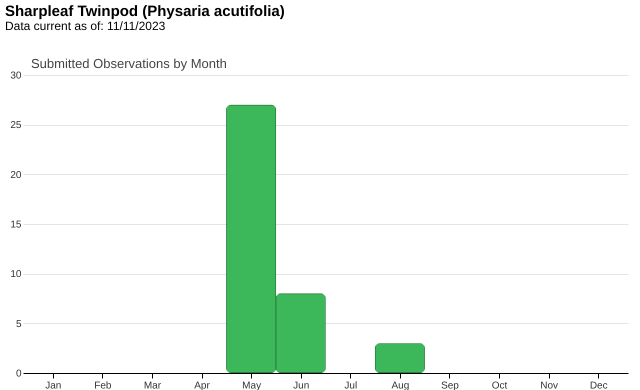  What do you see at coordinates (19, 374) in the screenshot?
I see `y-tick-label: 0` at bounding box center [19, 374].